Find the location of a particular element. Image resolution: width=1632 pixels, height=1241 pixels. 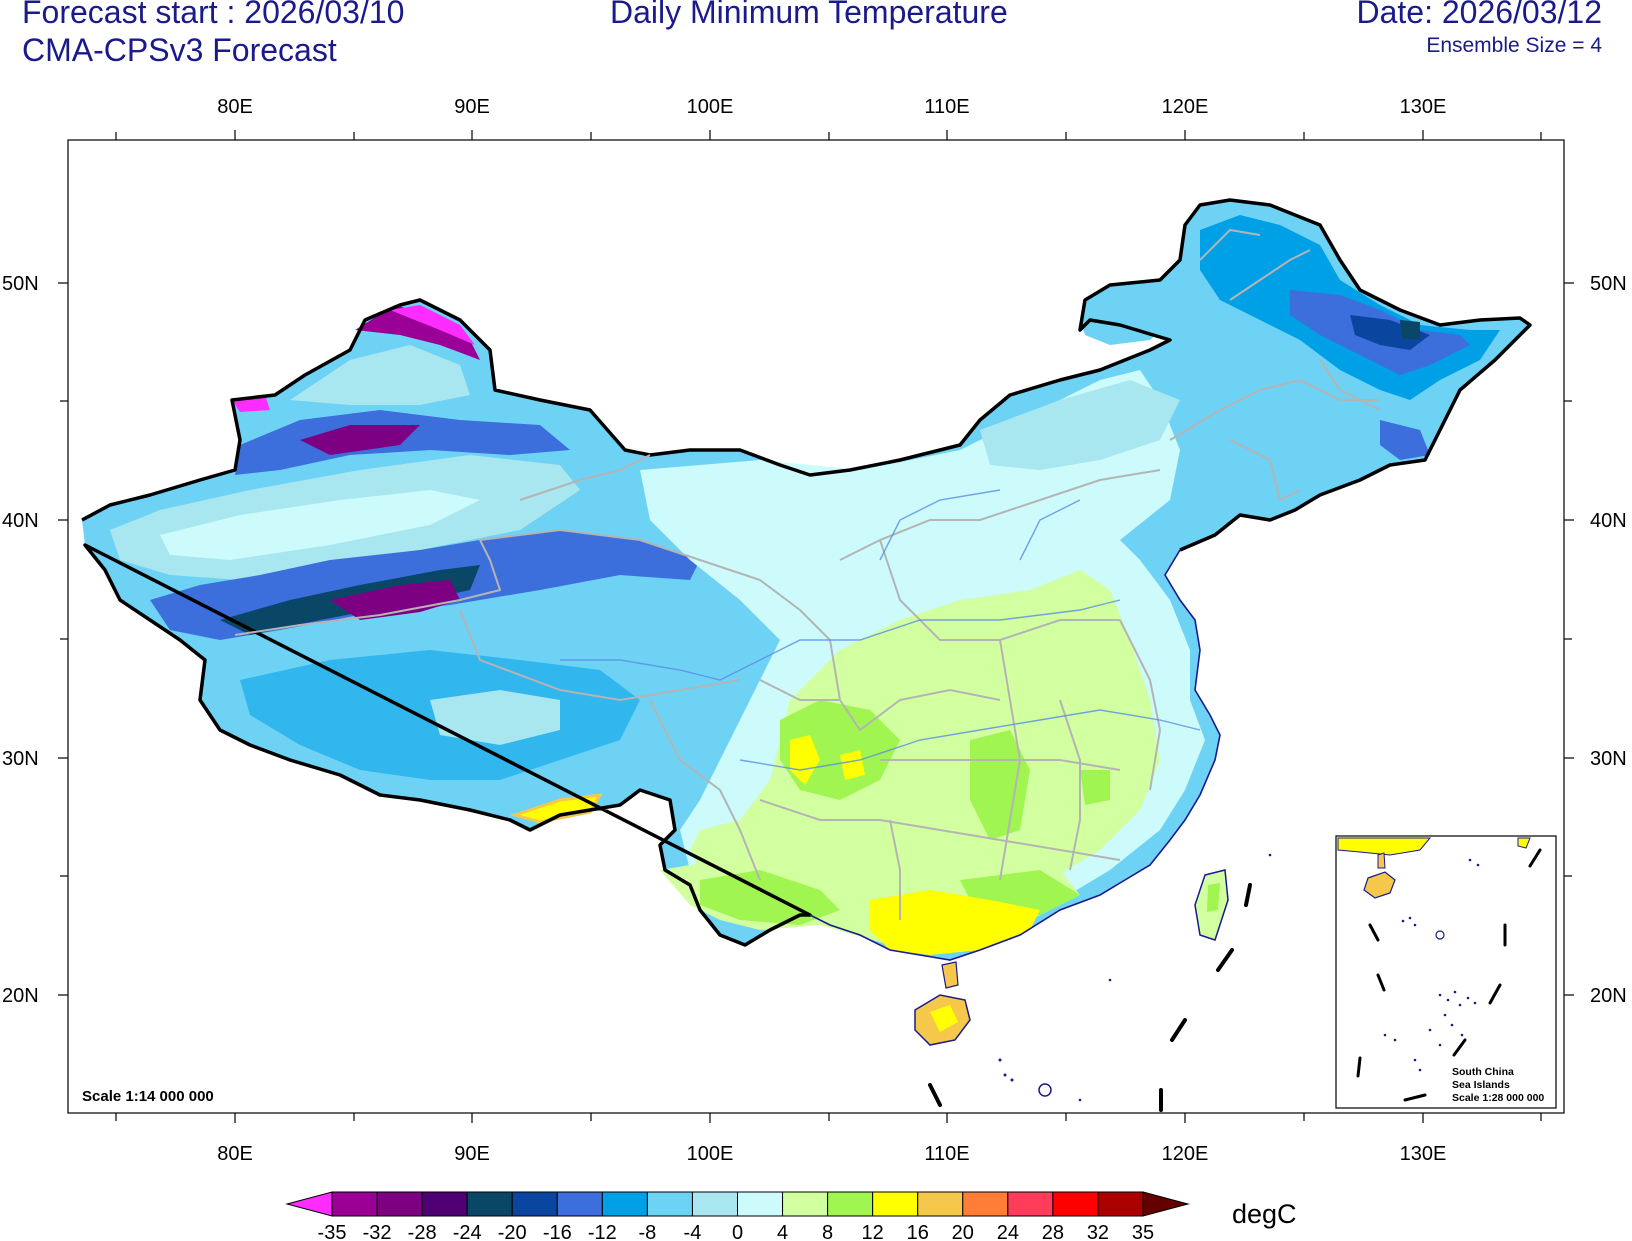

lon-label-bottom: 120E is located at coordinates (1185, 1154).